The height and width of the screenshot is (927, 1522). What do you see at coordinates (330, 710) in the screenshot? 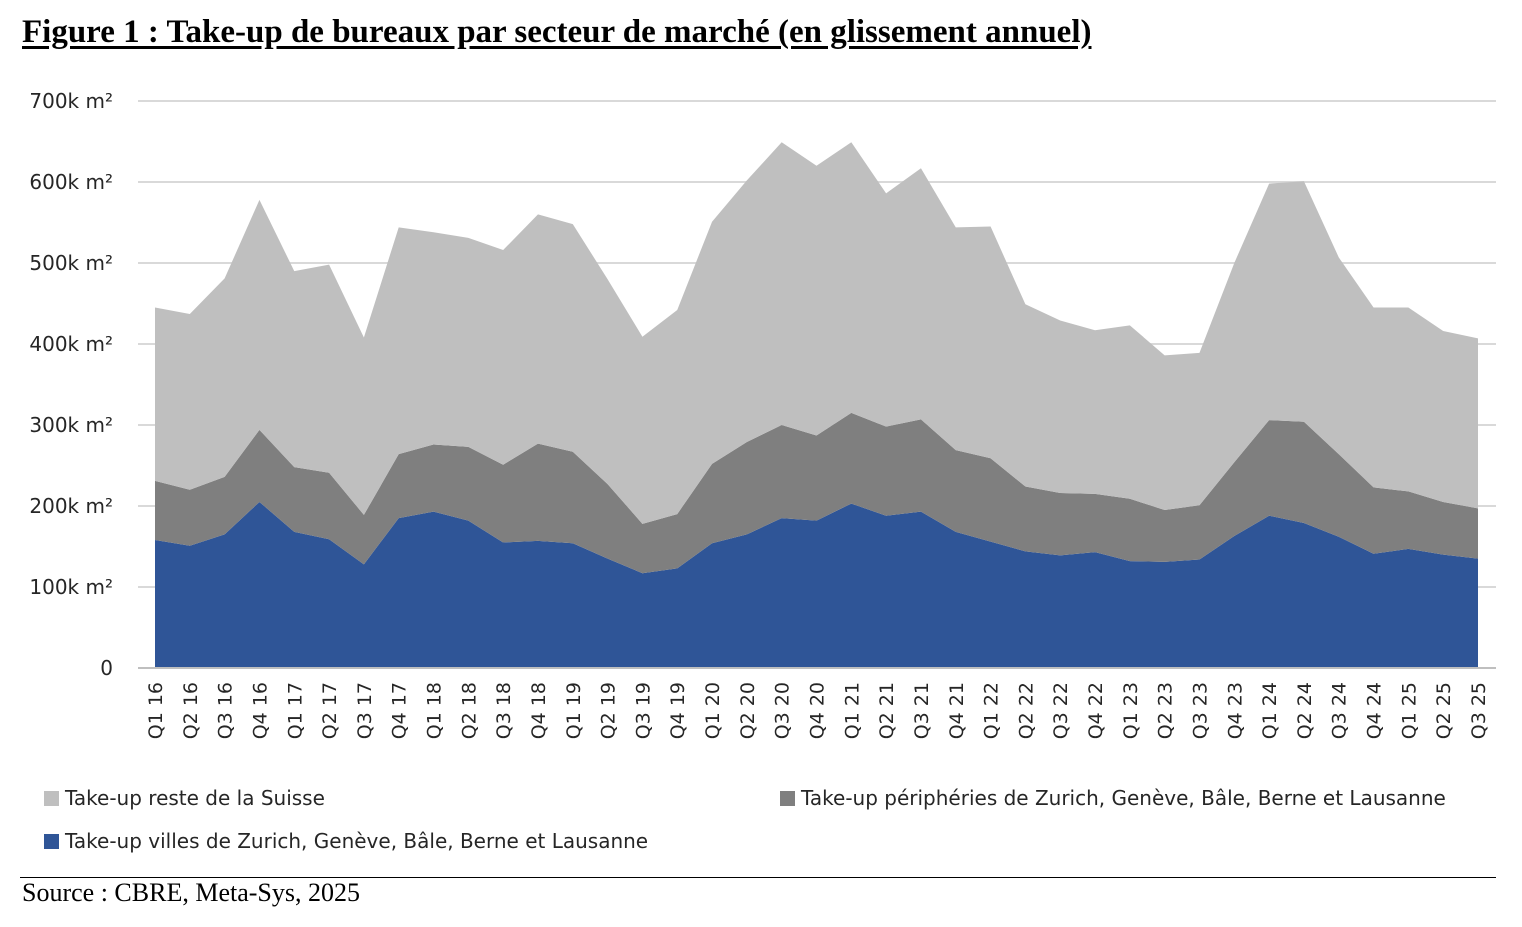
I see `x-tick-label: Q2 17` at bounding box center [330, 710].